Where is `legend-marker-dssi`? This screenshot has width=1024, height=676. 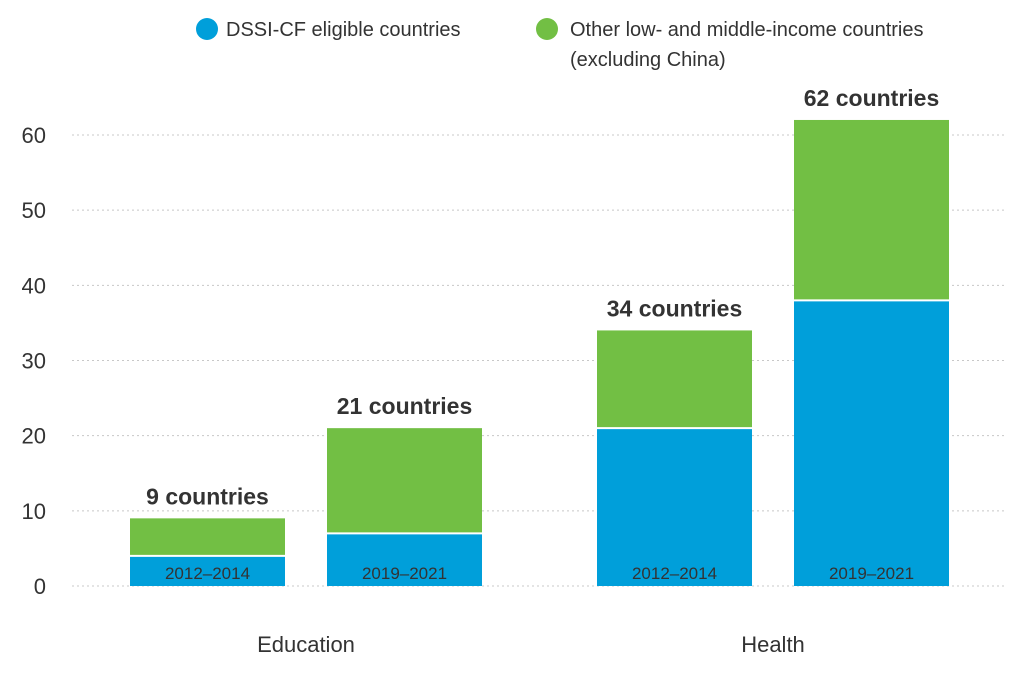 legend-marker-dssi is located at coordinates (207, 29).